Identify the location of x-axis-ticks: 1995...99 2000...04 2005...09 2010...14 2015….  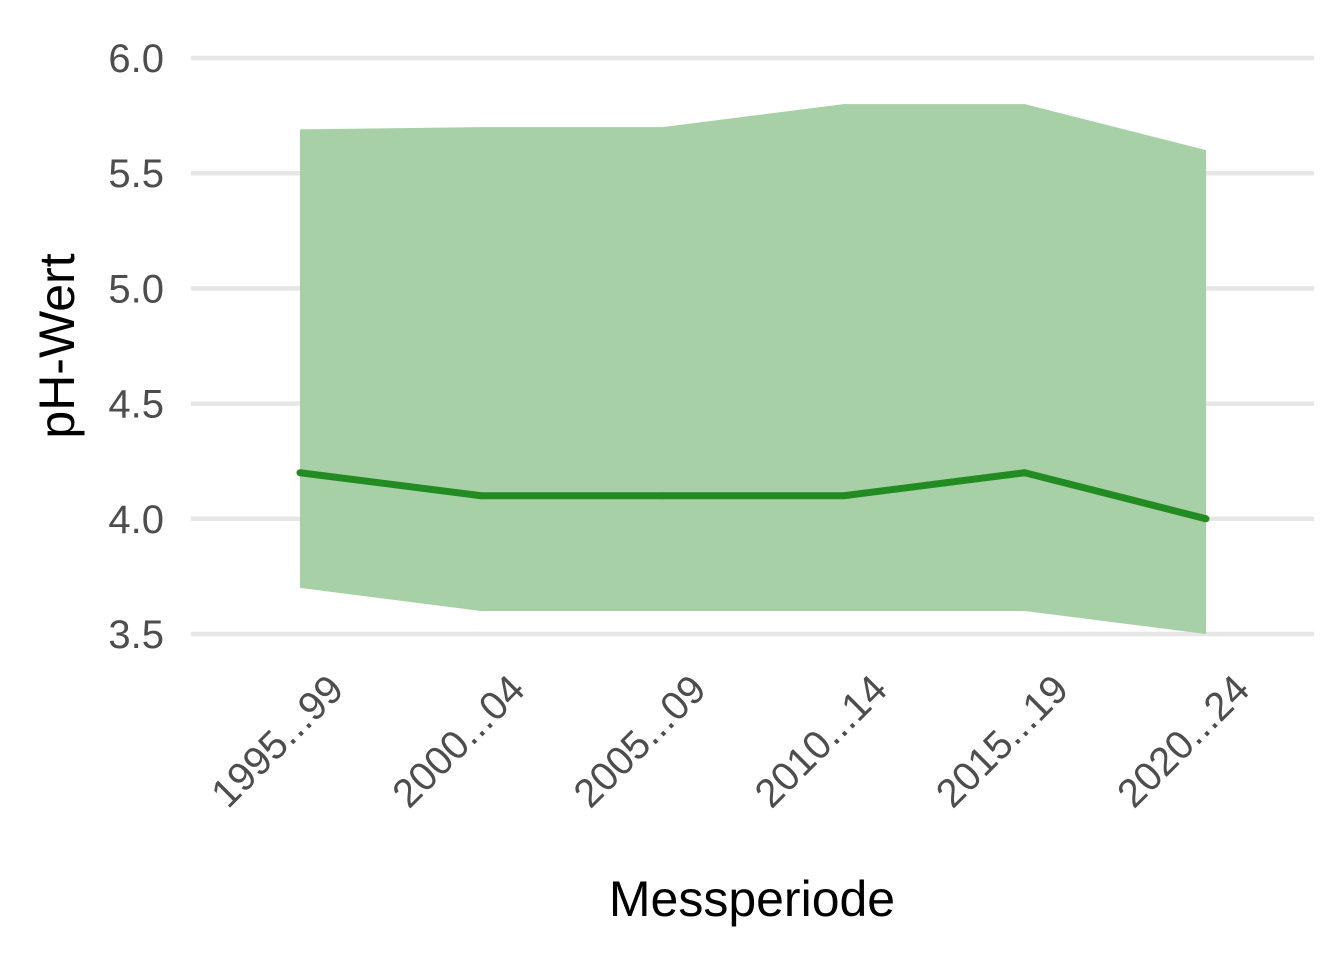
(730, 741).